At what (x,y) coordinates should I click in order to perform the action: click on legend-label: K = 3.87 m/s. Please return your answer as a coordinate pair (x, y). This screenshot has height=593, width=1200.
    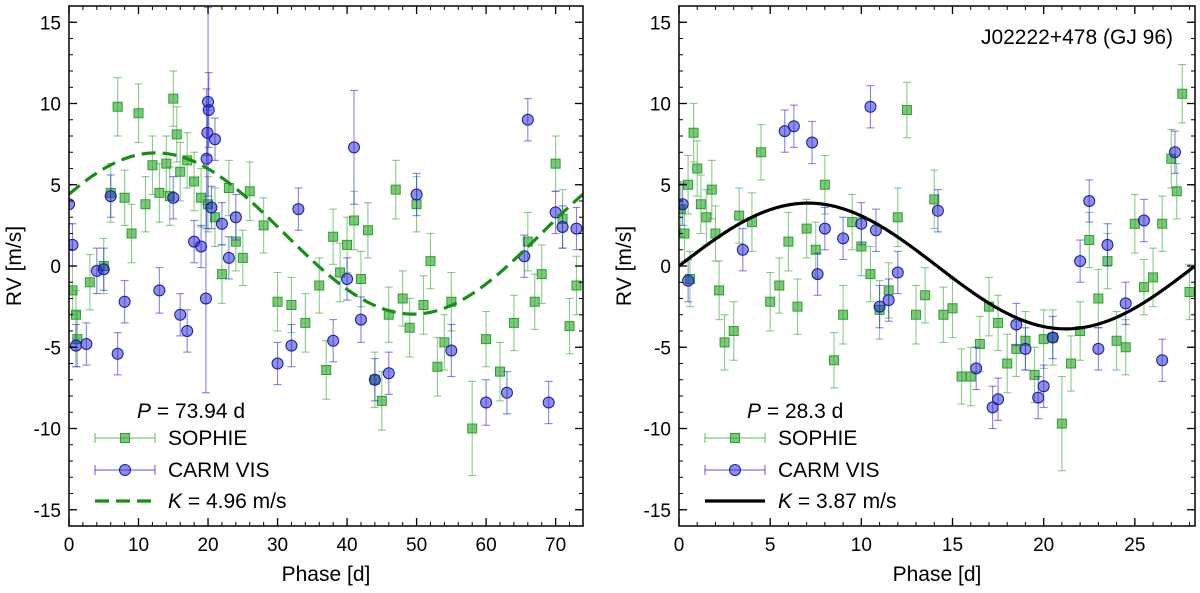
    Looking at the image, I should click on (837, 501).